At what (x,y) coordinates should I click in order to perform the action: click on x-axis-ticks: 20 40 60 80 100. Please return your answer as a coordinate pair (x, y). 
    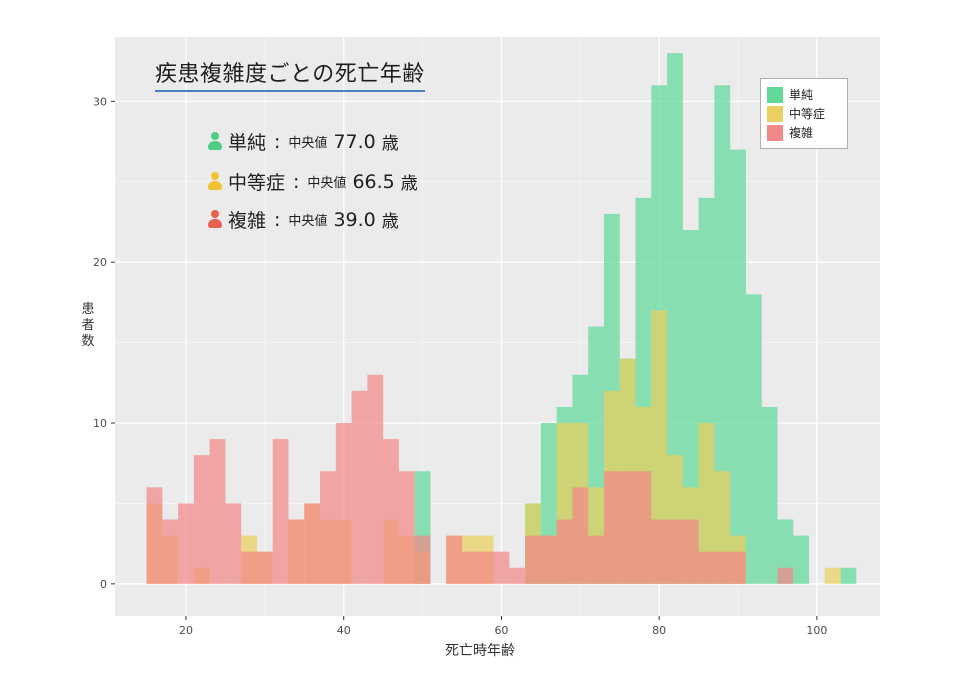
    Looking at the image, I should click on (503, 626).